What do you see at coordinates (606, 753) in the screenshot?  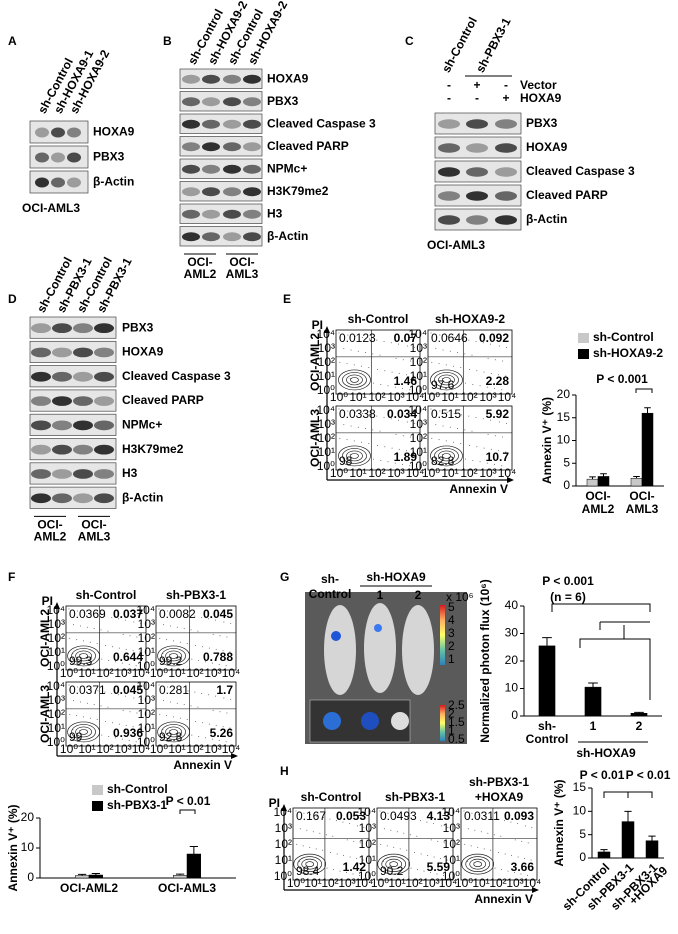 I see `group-label: sh-HOXA9` at bounding box center [606, 753].